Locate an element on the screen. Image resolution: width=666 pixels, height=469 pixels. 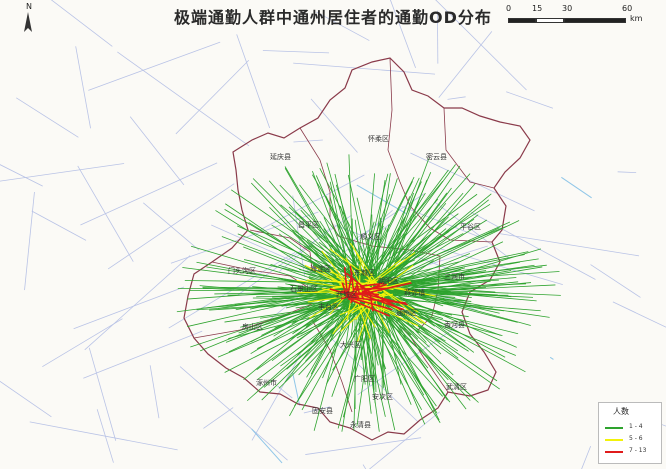
legend-swatch-red is located at coordinates (614, 452).